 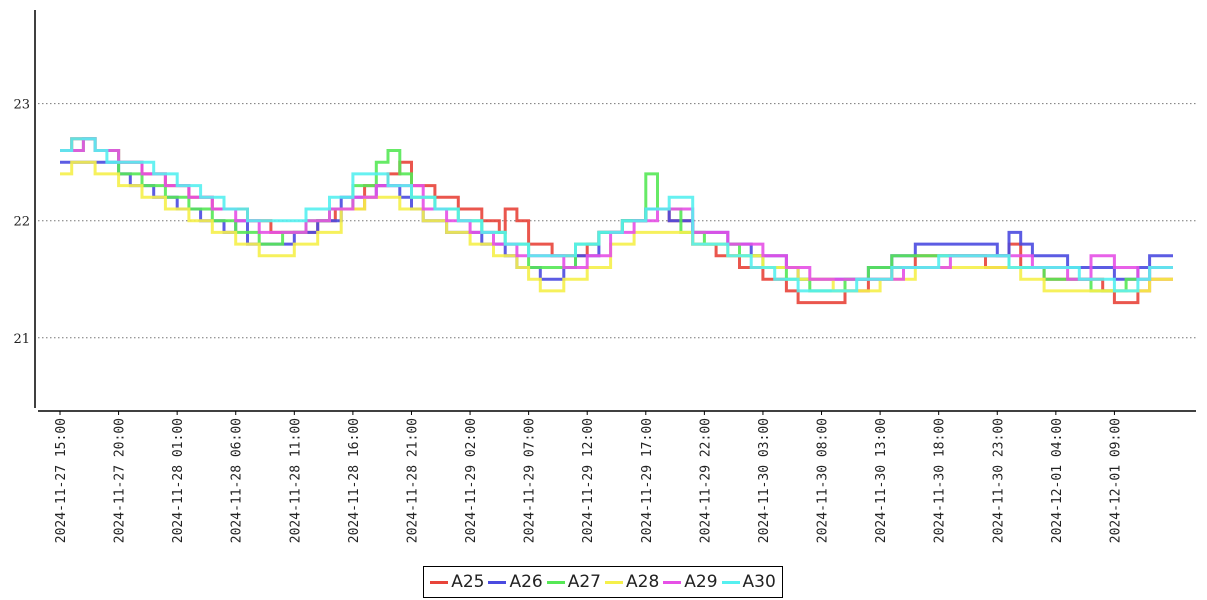 I want to click on legend-label: A30, so click(x=759, y=582).